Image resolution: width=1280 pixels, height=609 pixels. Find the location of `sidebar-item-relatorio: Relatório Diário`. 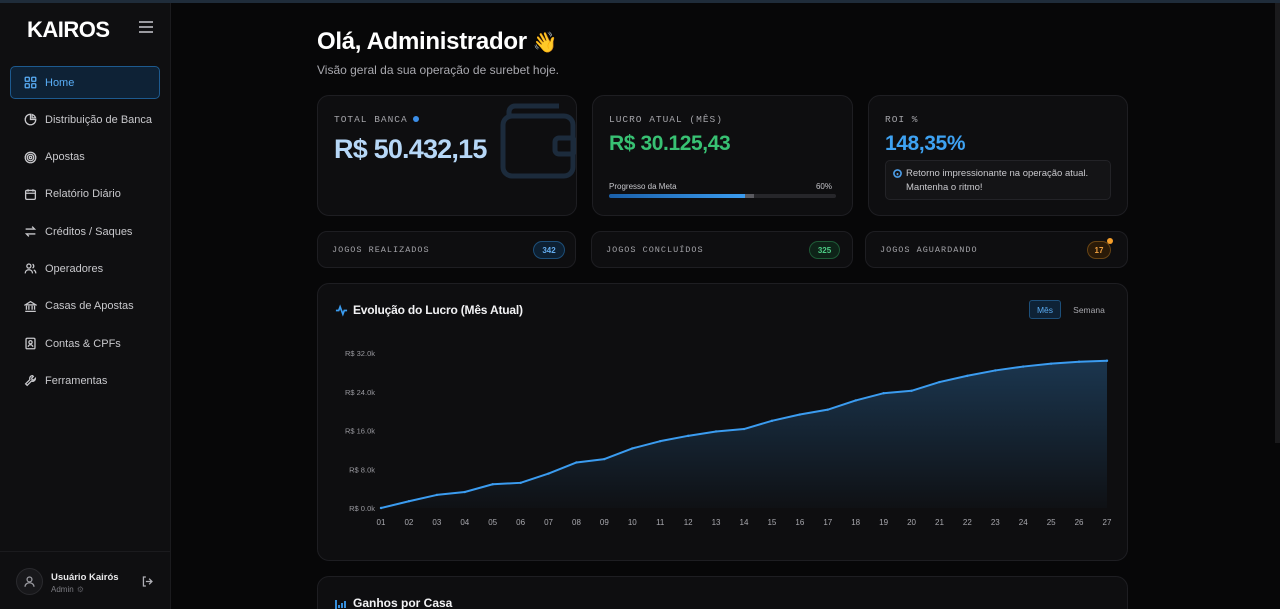

sidebar-item-relatorio: Relatório Diário is located at coordinates (85, 194).